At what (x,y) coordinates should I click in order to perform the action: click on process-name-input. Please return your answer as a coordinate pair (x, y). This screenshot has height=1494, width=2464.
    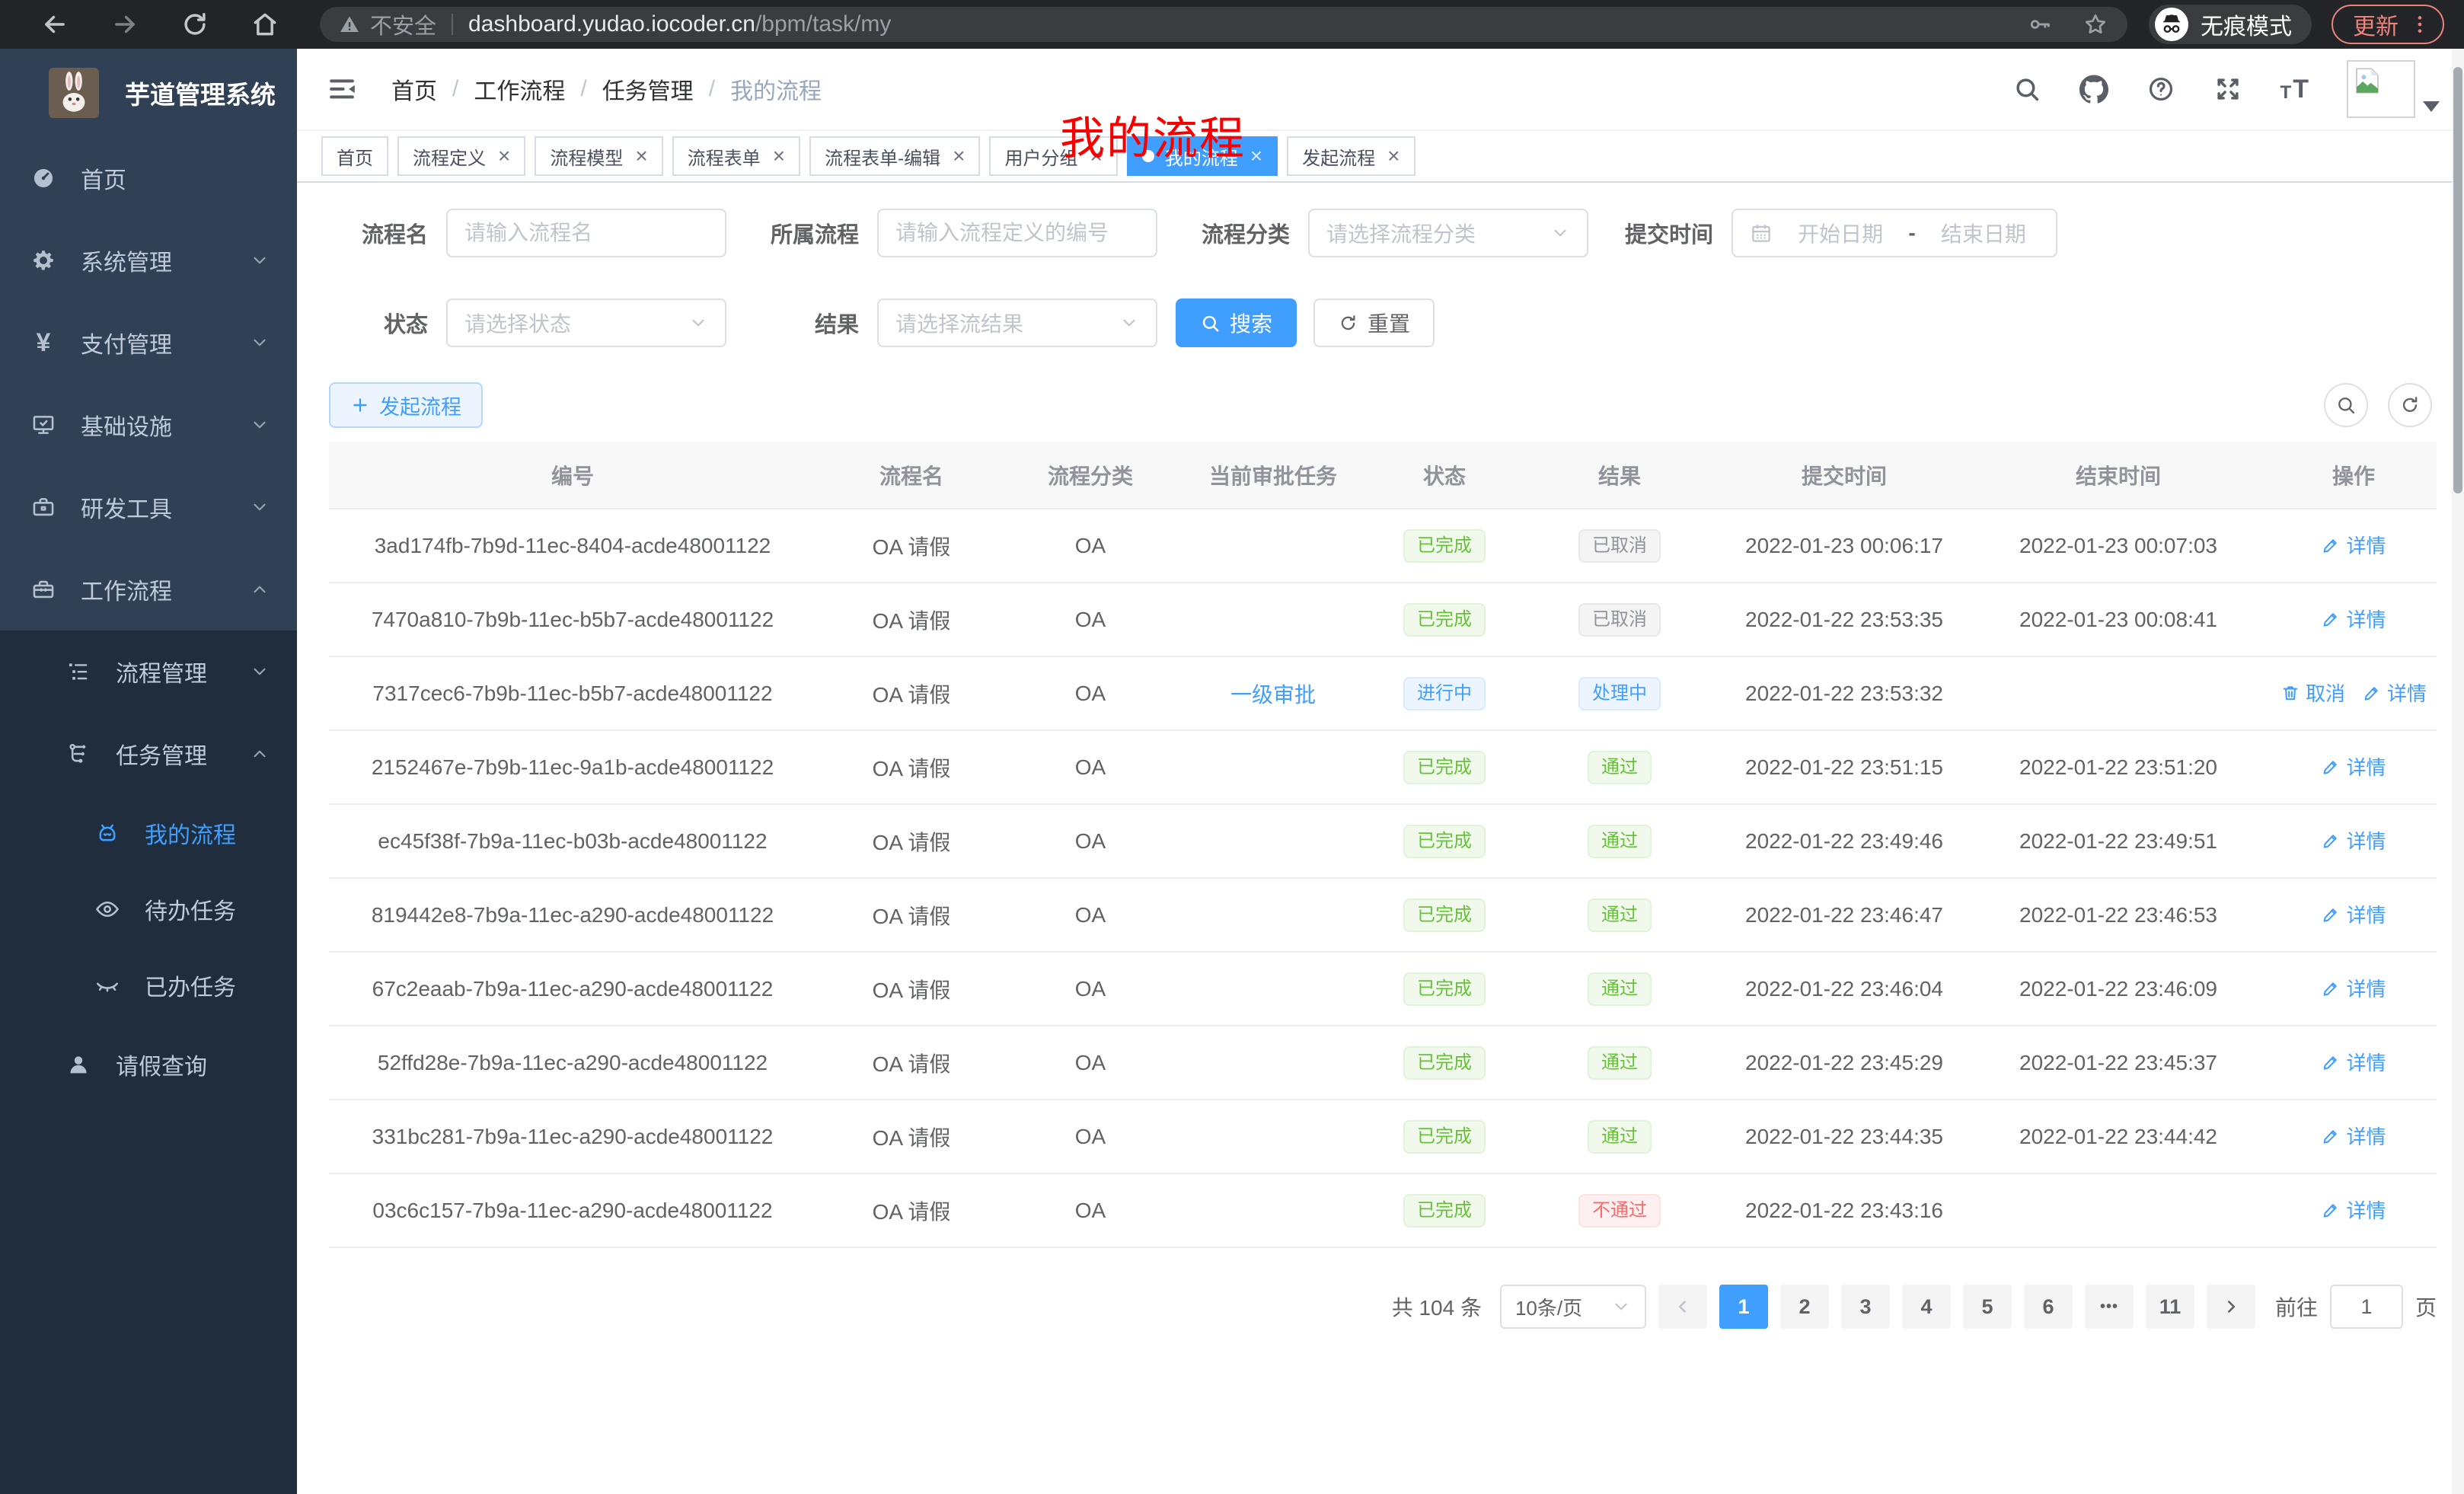
    Looking at the image, I should click on (586, 233).